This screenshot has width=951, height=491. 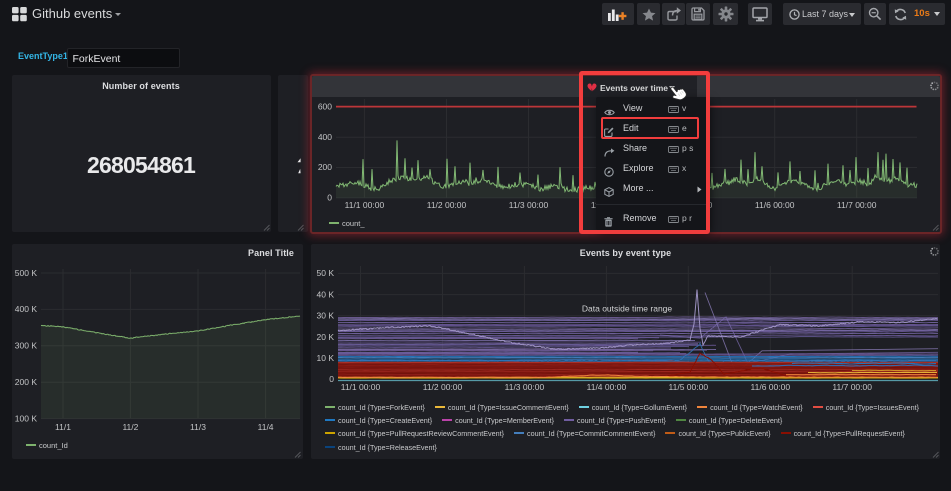 I want to click on svg-text: 11/2, so click(x=130, y=427).